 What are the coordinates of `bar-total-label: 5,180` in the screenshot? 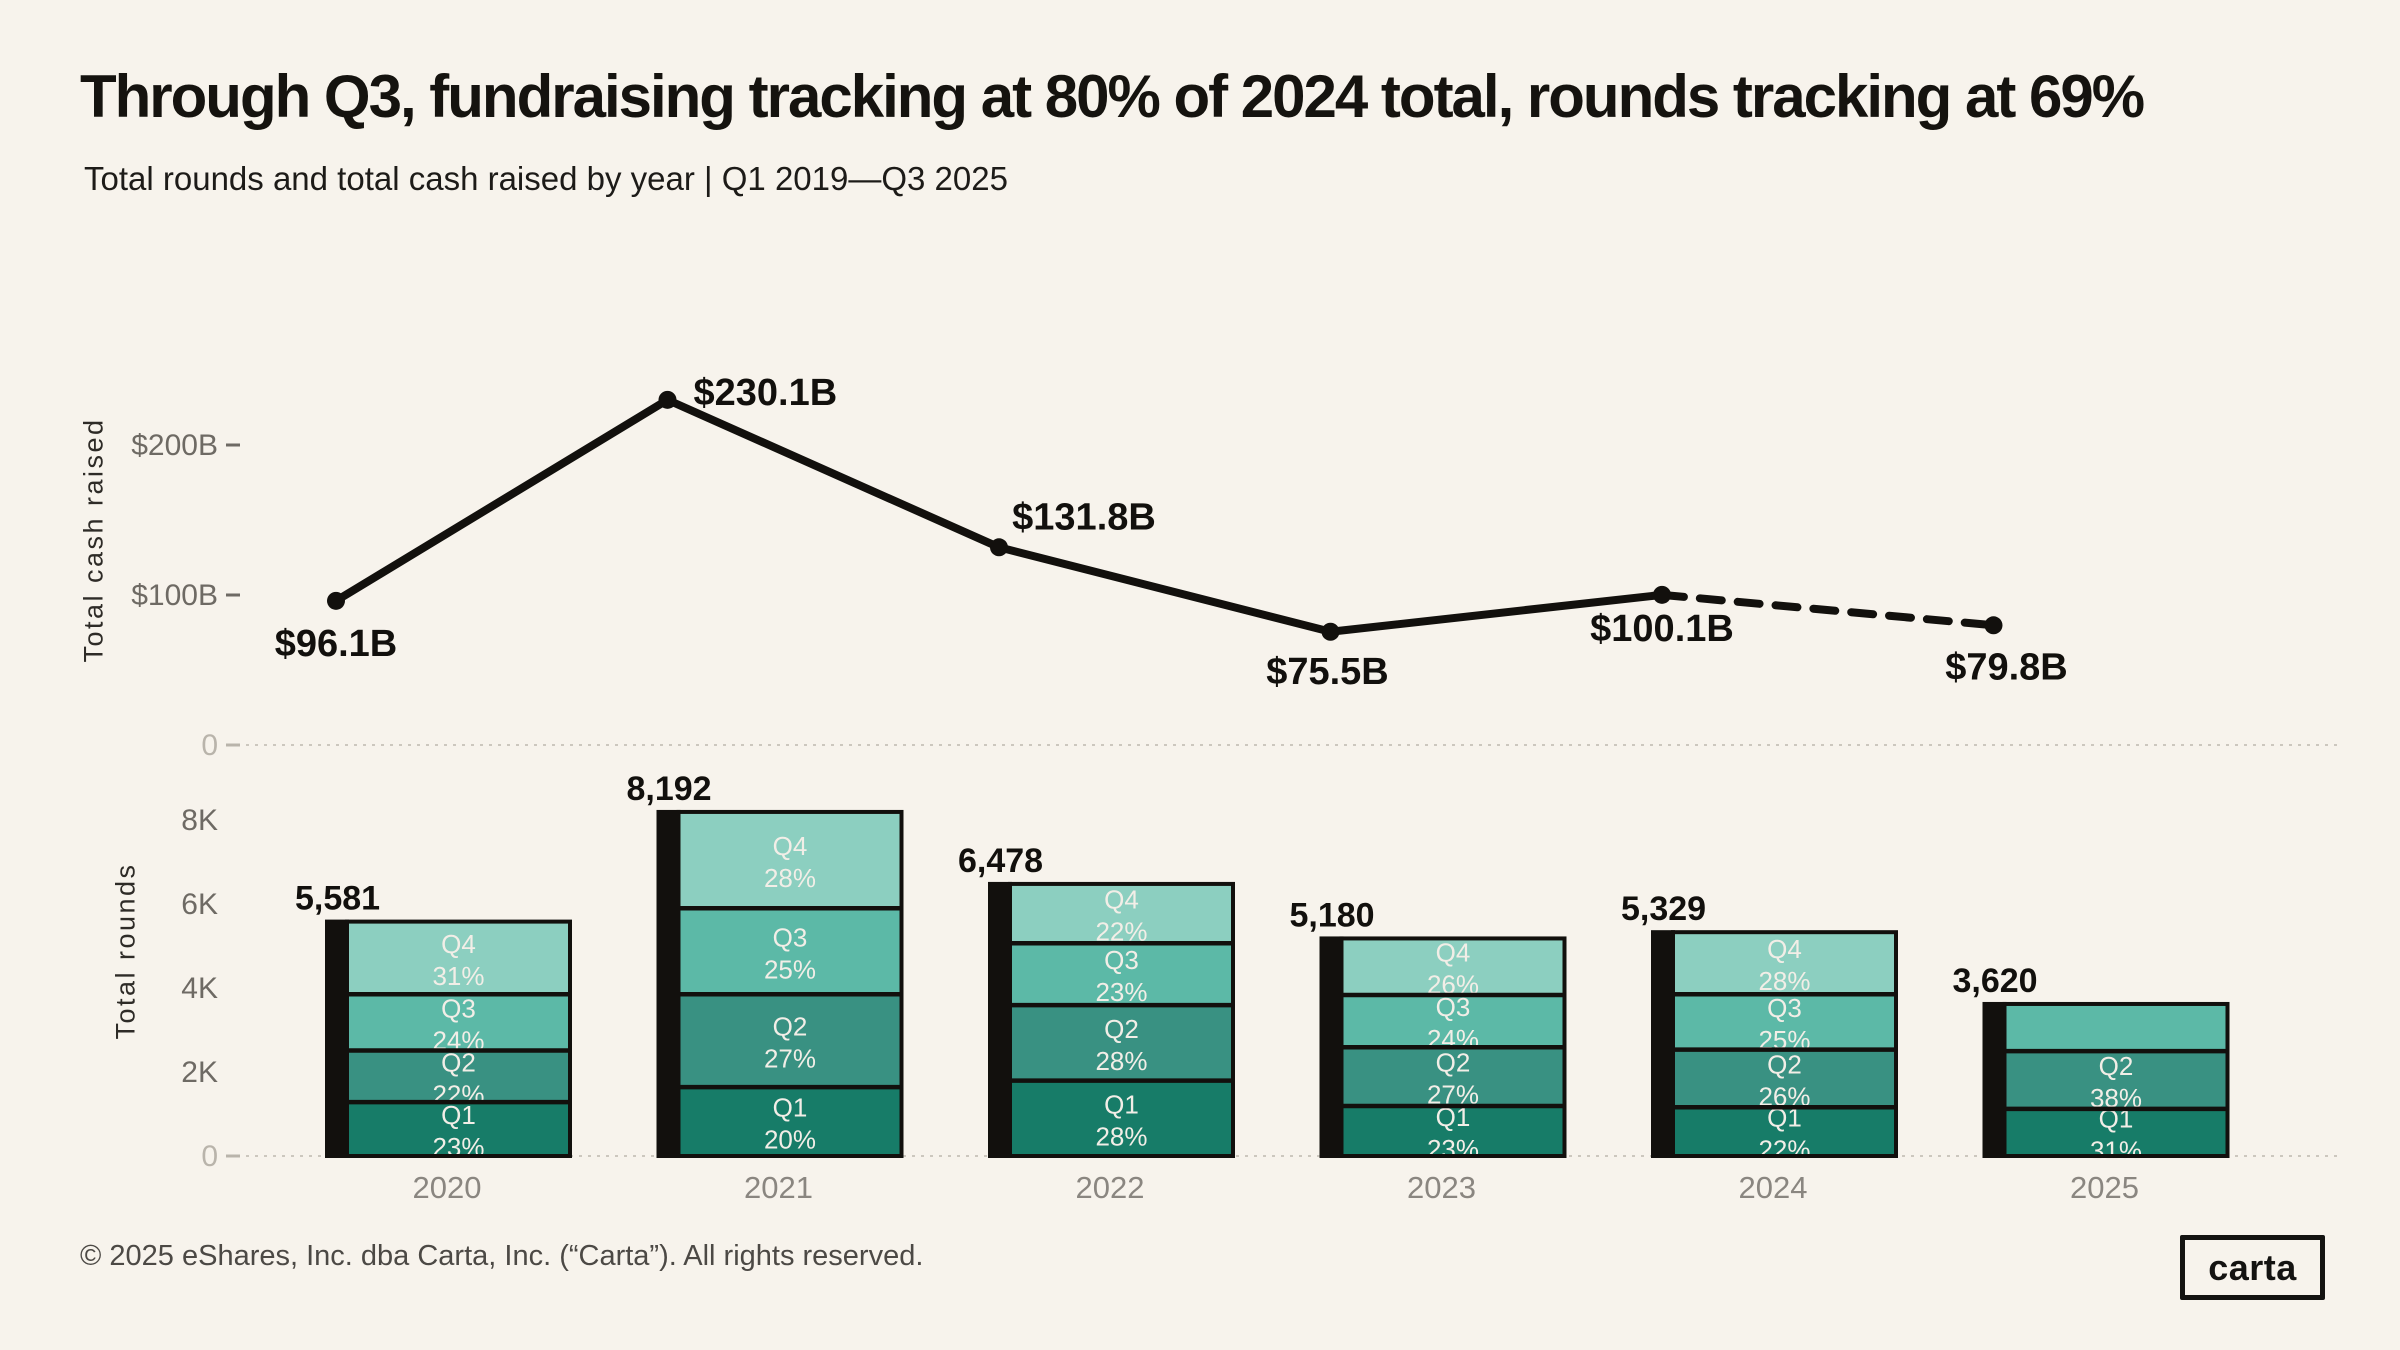 It's located at (1332, 915).